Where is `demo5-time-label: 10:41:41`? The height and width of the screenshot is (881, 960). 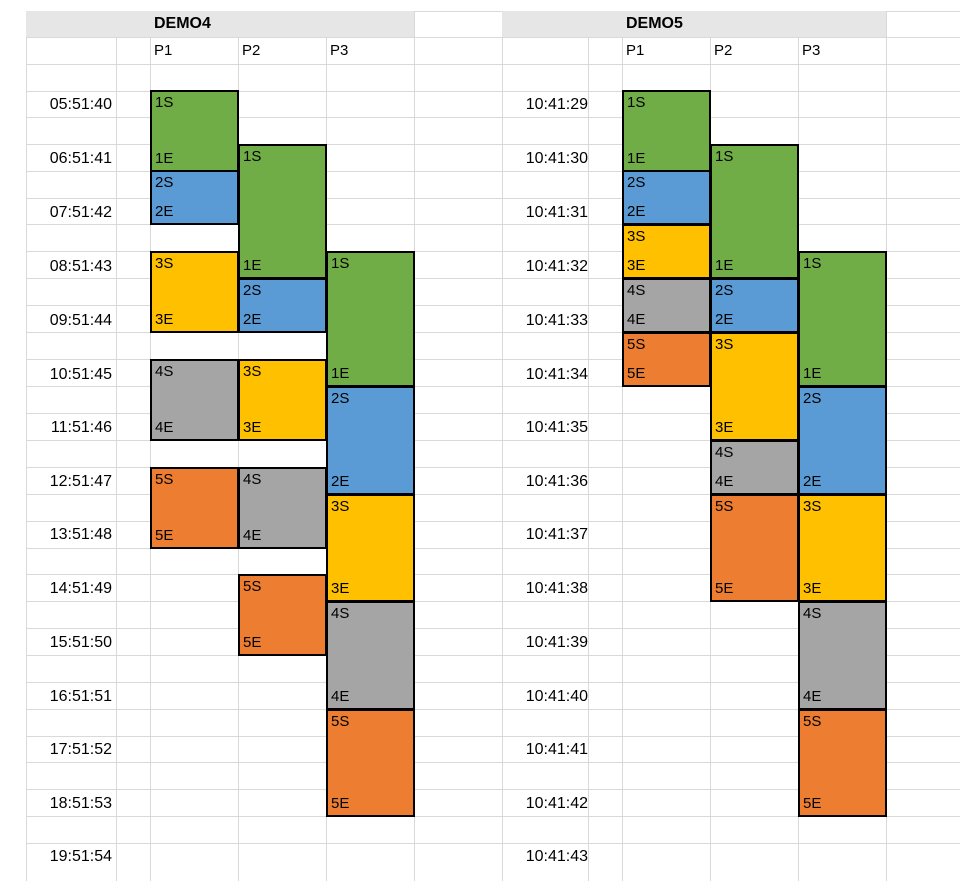 demo5-time-label: 10:41:41 is located at coordinates (556, 749).